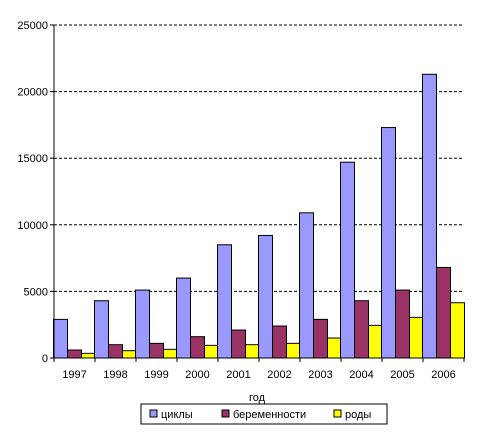 Image resolution: width=477 pixels, height=434 pixels. I want to click on x-tick-label: 2000, so click(197, 375).